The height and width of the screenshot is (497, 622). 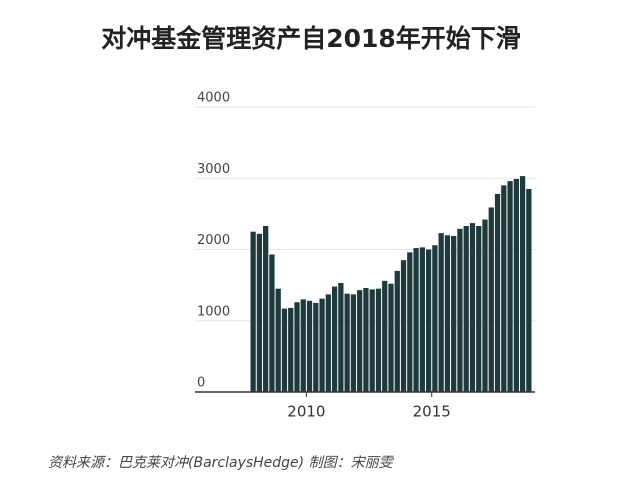 What do you see at coordinates (201, 383) in the screenshot?
I see `y-tick-label: 0` at bounding box center [201, 383].